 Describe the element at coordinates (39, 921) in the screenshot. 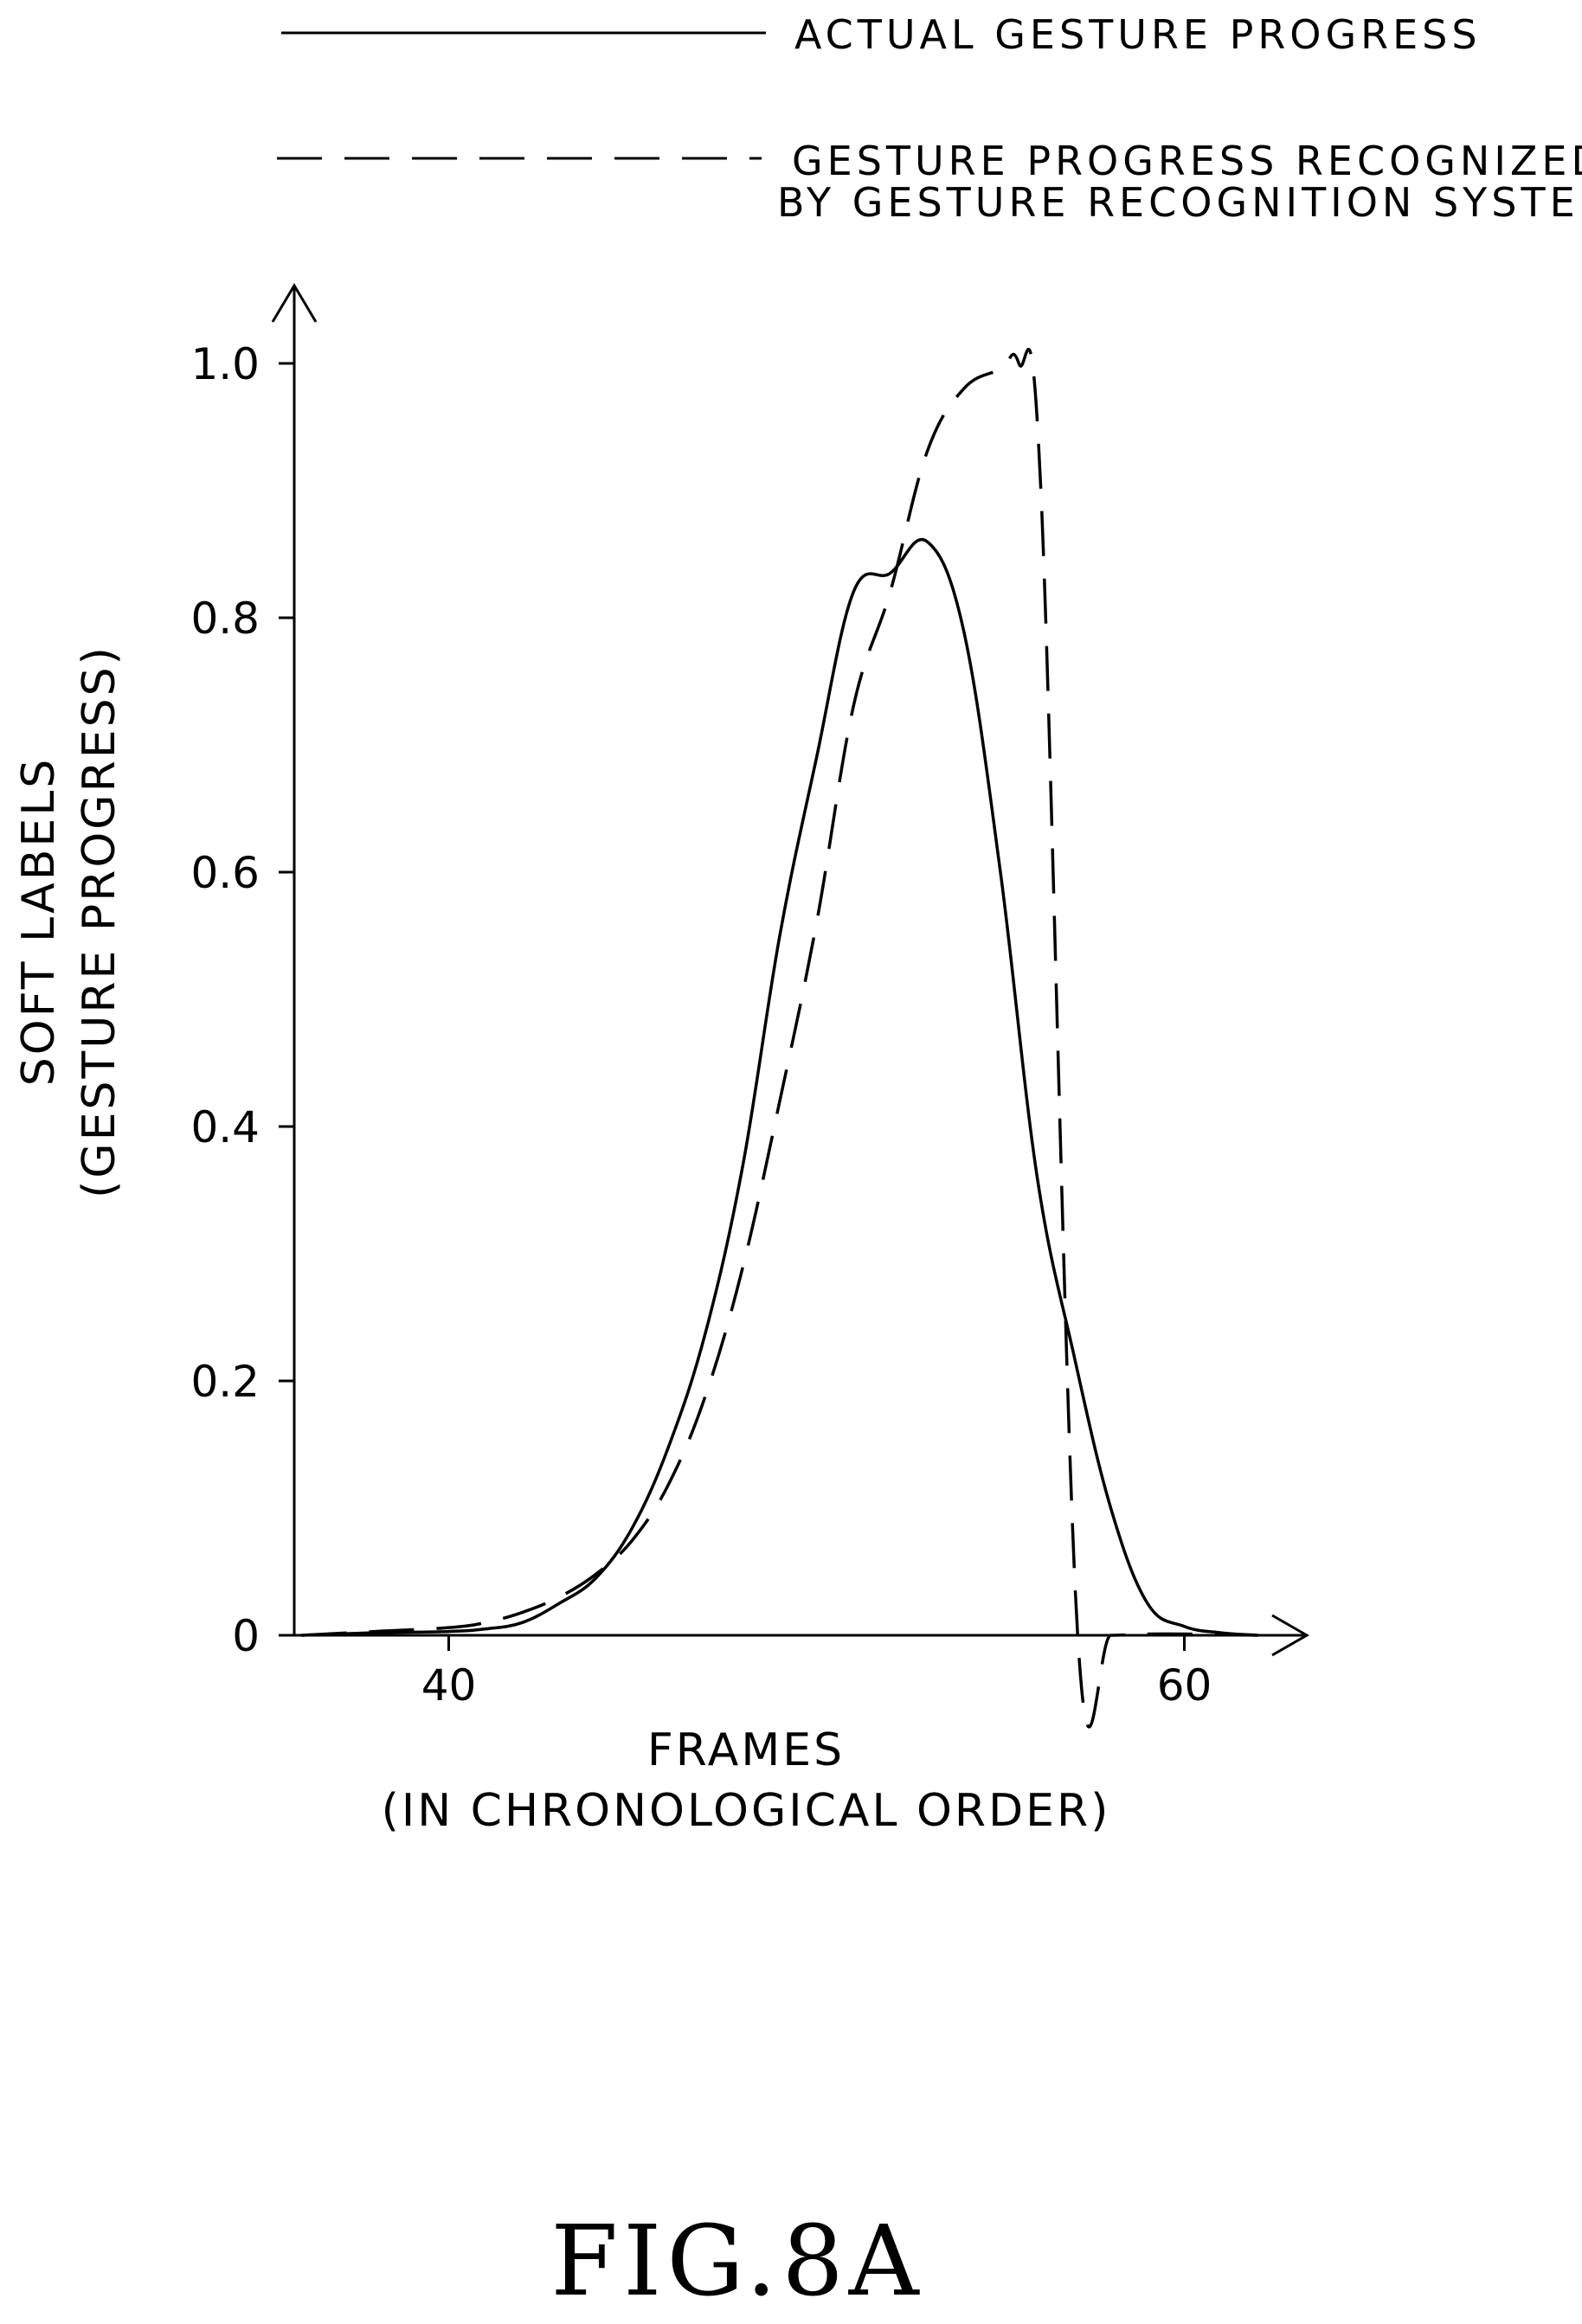

I see `y-axis-label-line1: SOFT LABELS` at that location.